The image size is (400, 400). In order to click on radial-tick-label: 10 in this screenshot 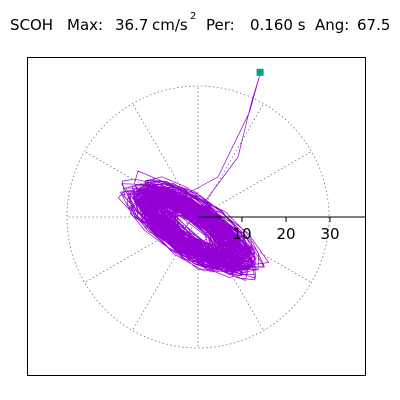, I will do `click(241, 234)`.